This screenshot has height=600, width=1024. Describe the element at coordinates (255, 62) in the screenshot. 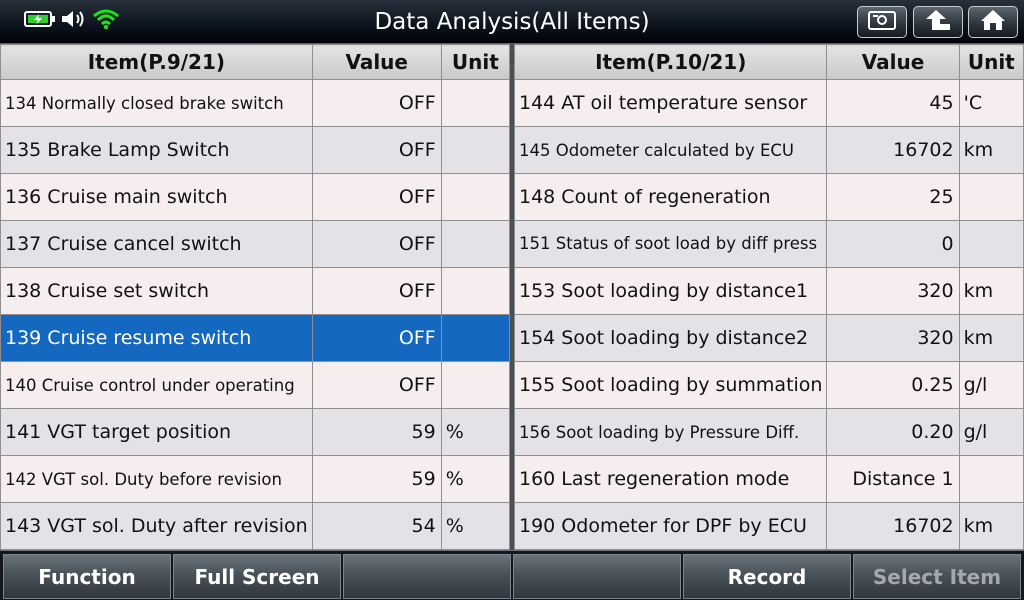

I see `table-header: Item(P.9/21) Value Unit` at that location.